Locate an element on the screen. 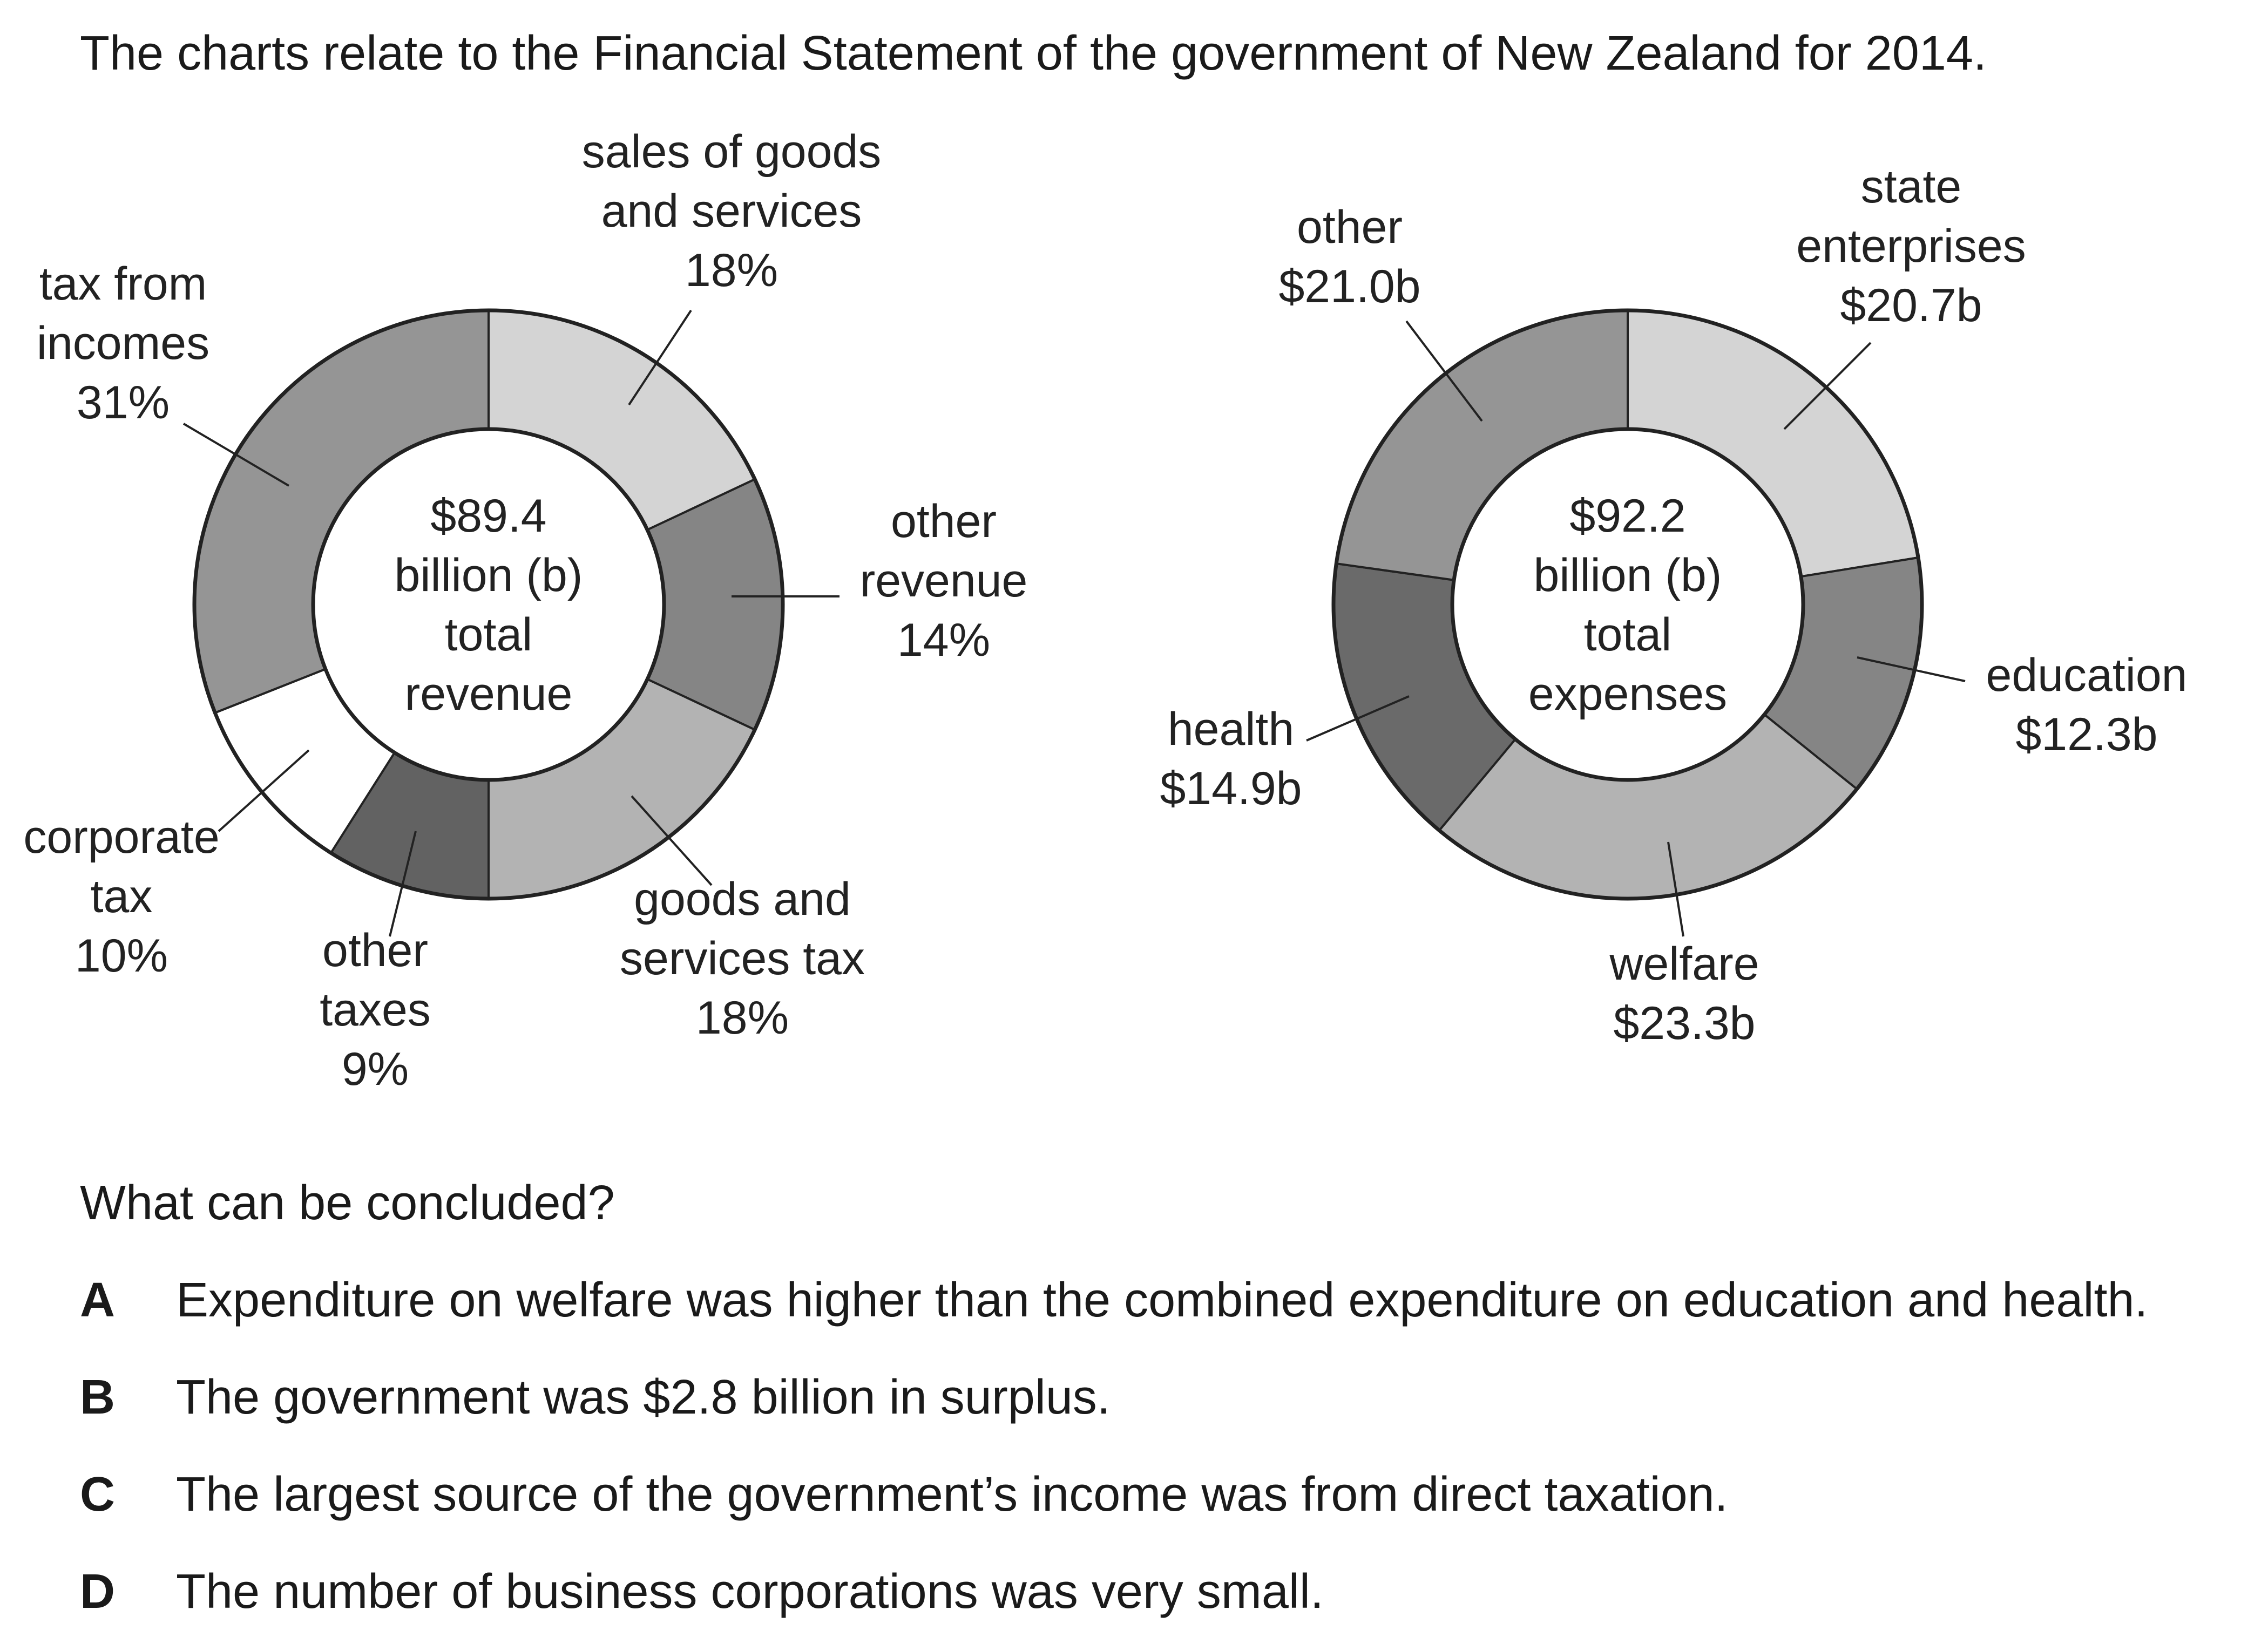 The height and width of the screenshot is (1637, 2268). expenses-slice-label-3: health $14.9b is located at coordinates (1231, 758).